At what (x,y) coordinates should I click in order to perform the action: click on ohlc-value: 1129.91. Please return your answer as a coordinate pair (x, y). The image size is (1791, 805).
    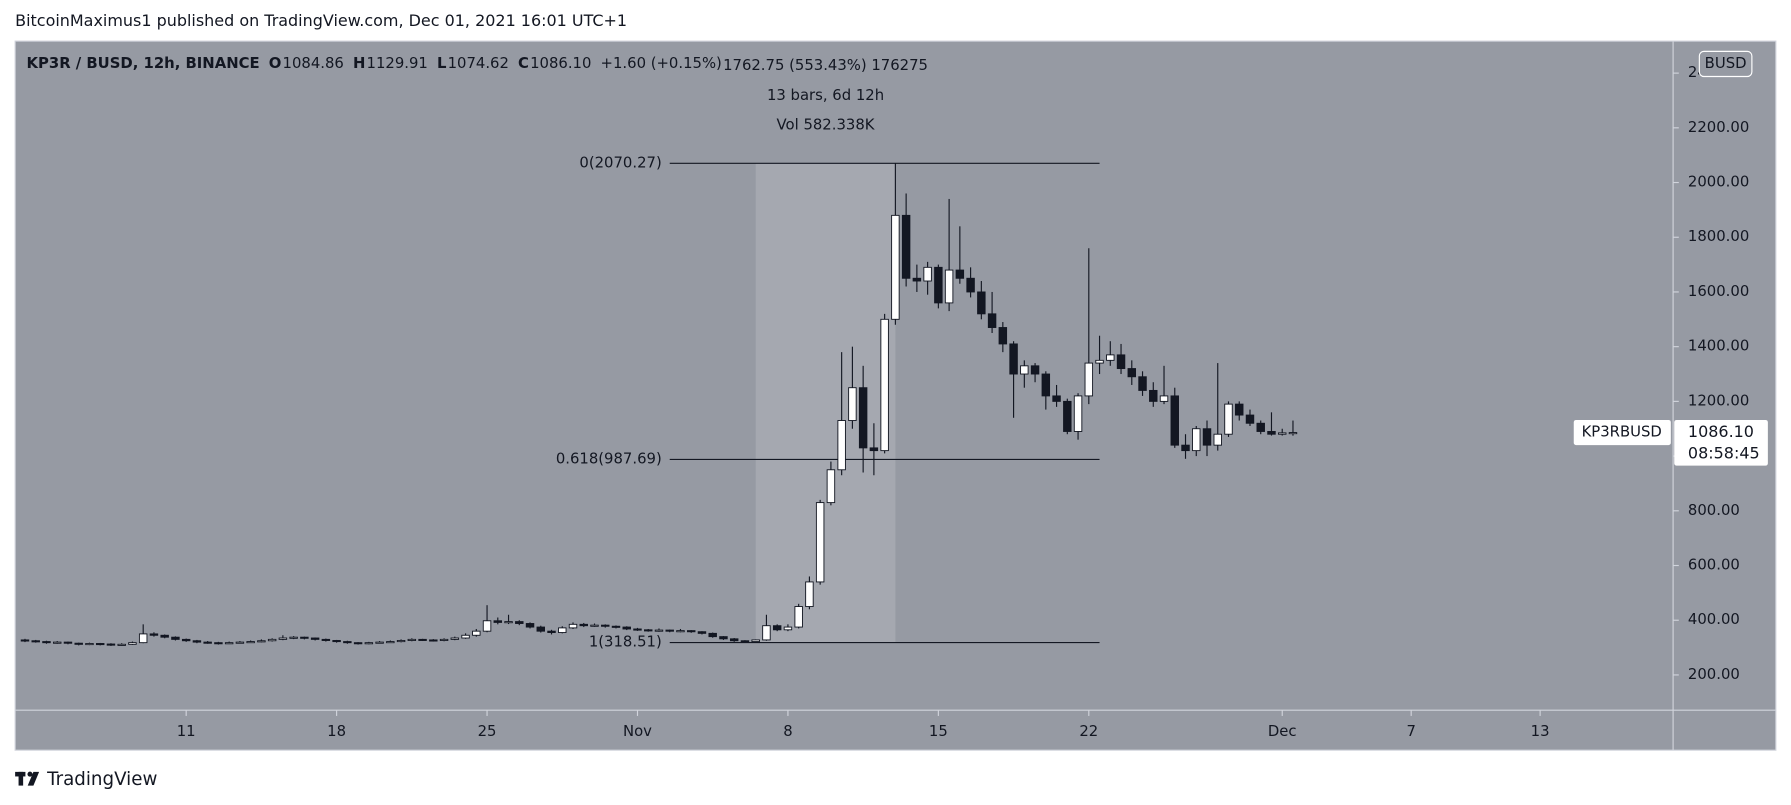
    Looking at the image, I should click on (397, 63).